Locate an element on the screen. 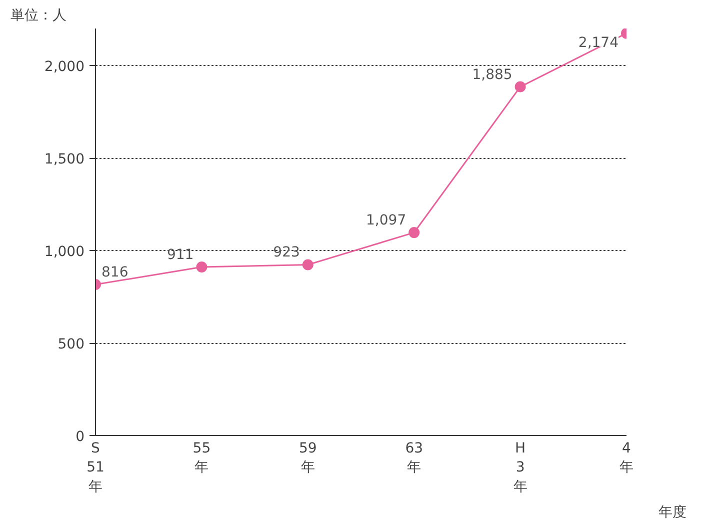 Image resolution: width=701 pixels, height=525 pixels. data-label: 2,174 is located at coordinates (598, 42).